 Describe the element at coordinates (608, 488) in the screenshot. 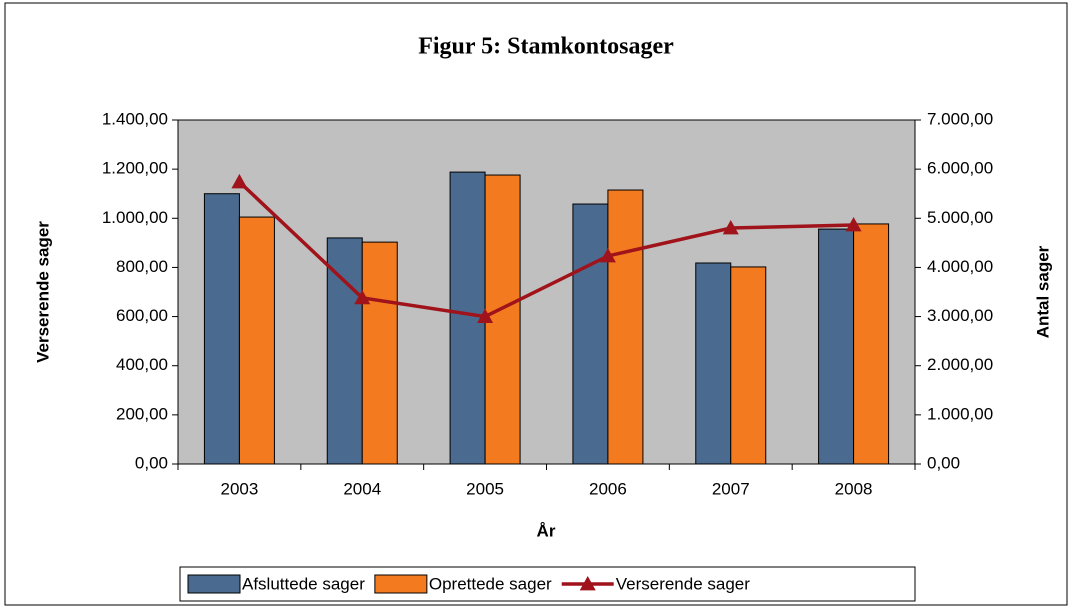

I see `x-tick-label: 2006` at that location.